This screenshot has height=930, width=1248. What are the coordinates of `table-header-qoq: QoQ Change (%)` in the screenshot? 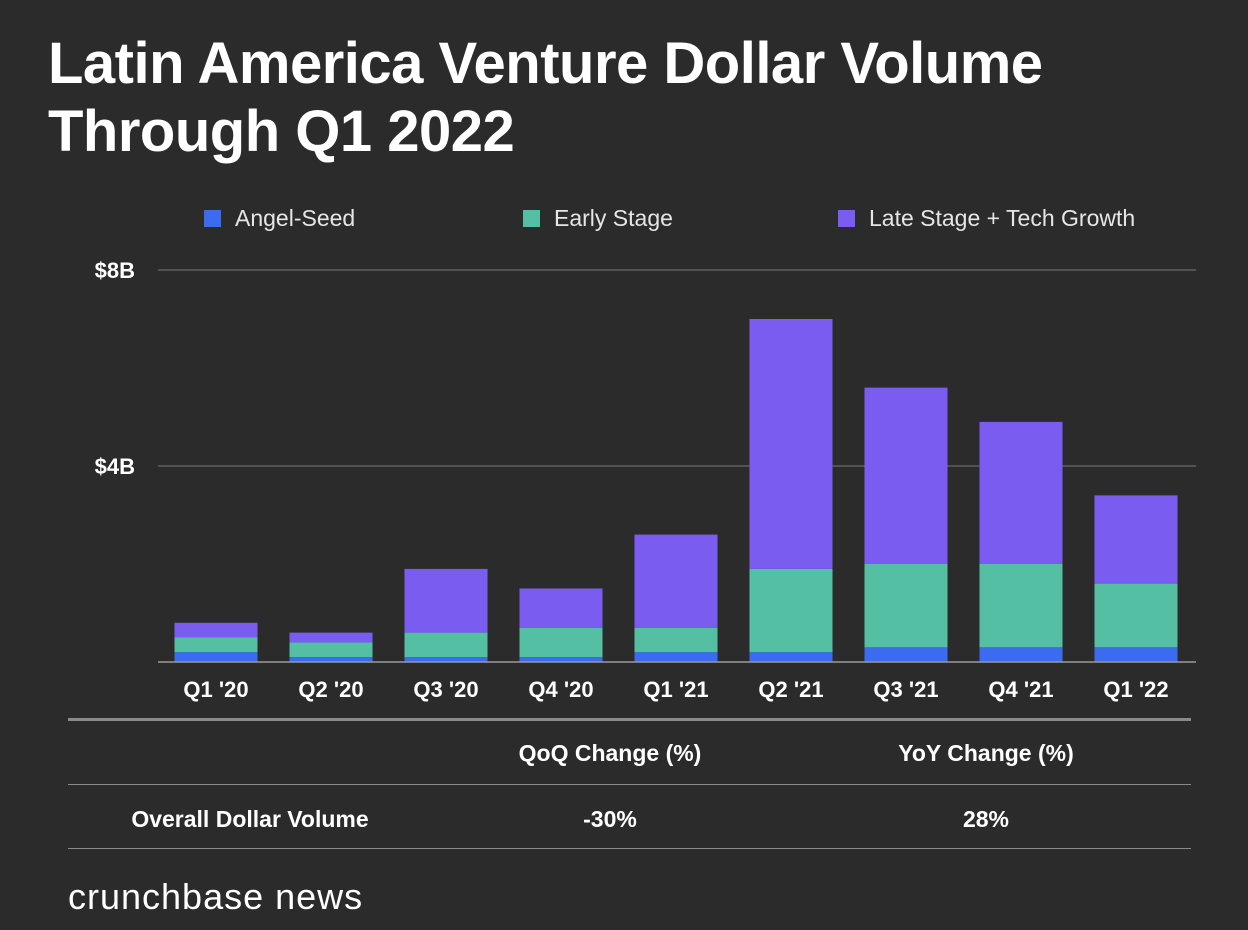 It's located at (610, 753).